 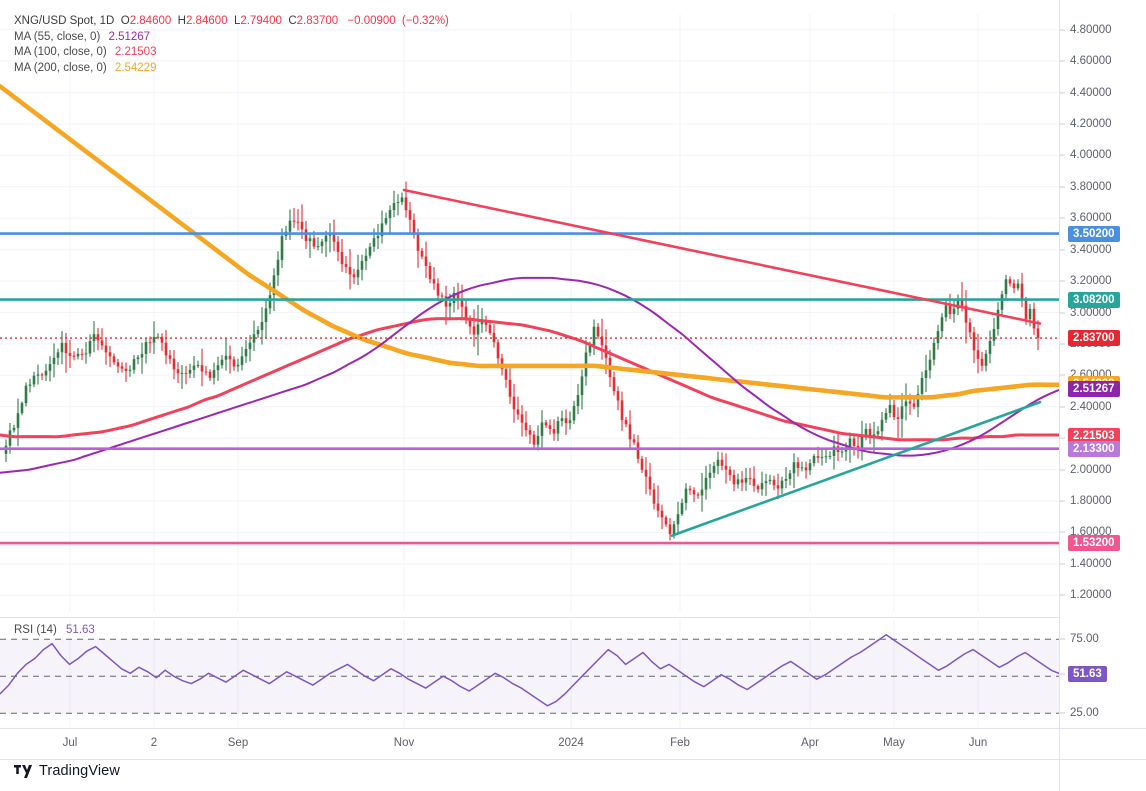 I want to click on price-tick-label: 4.40000, so click(x=1091, y=92).